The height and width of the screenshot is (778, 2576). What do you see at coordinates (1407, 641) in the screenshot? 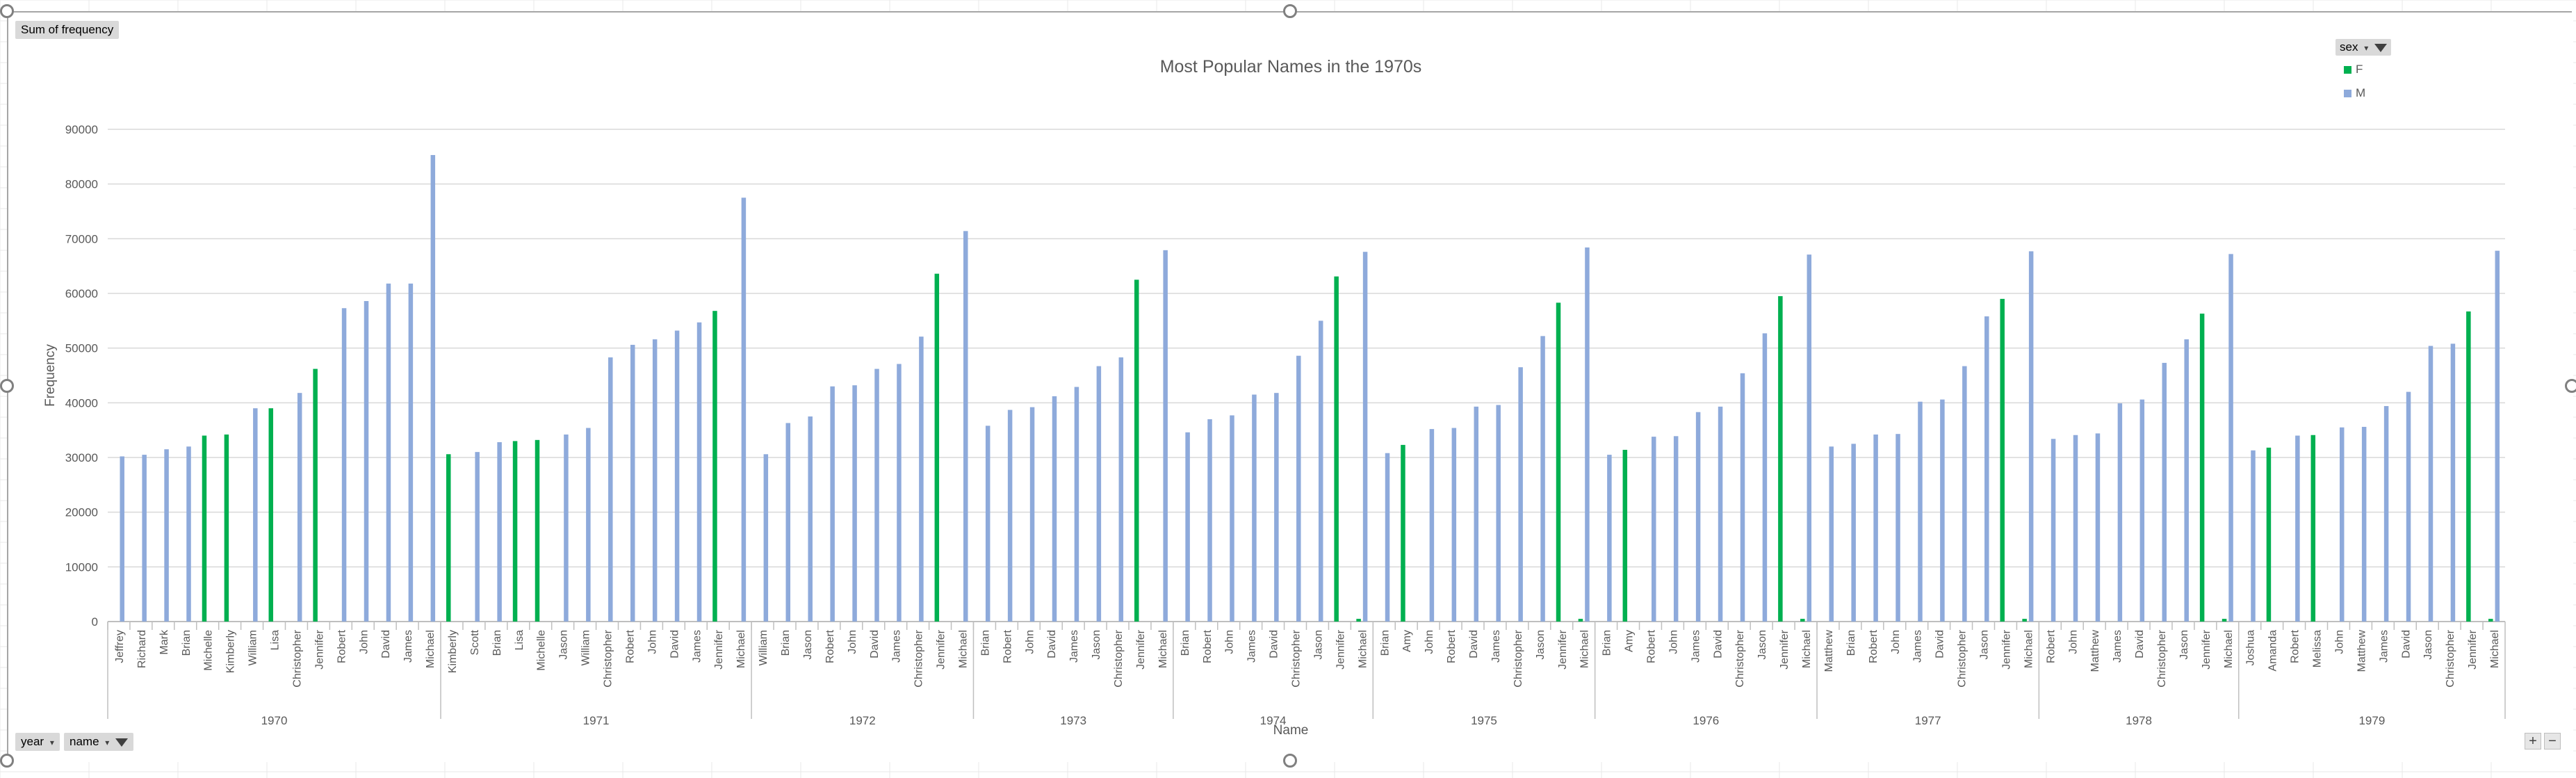
I see `x-tick-label: Amy` at bounding box center [1407, 641].